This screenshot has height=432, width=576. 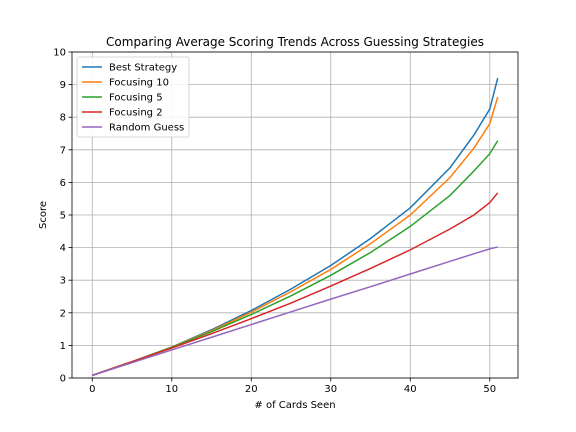 What do you see at coordinates (136, 113) in the screenshot?
I see `legend-label: Focusing 2` at bounding box center [136, 113].